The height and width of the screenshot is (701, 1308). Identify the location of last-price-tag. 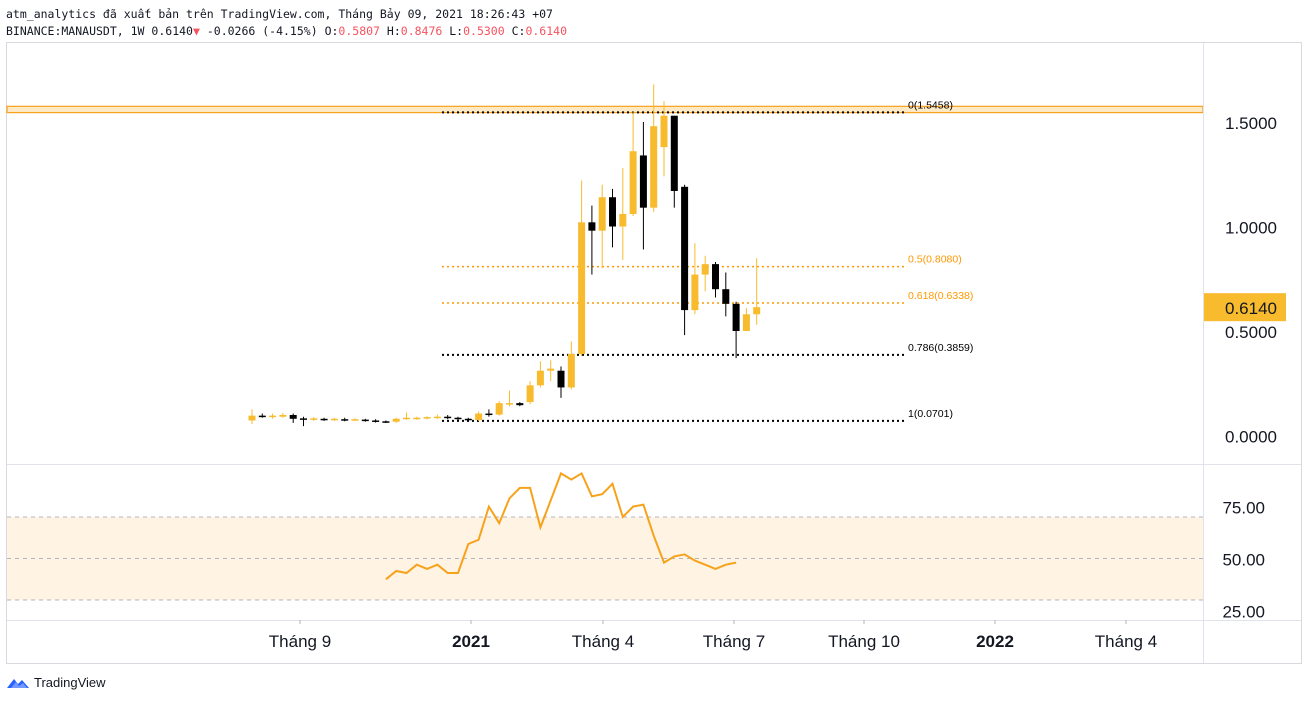
(1245, 307).